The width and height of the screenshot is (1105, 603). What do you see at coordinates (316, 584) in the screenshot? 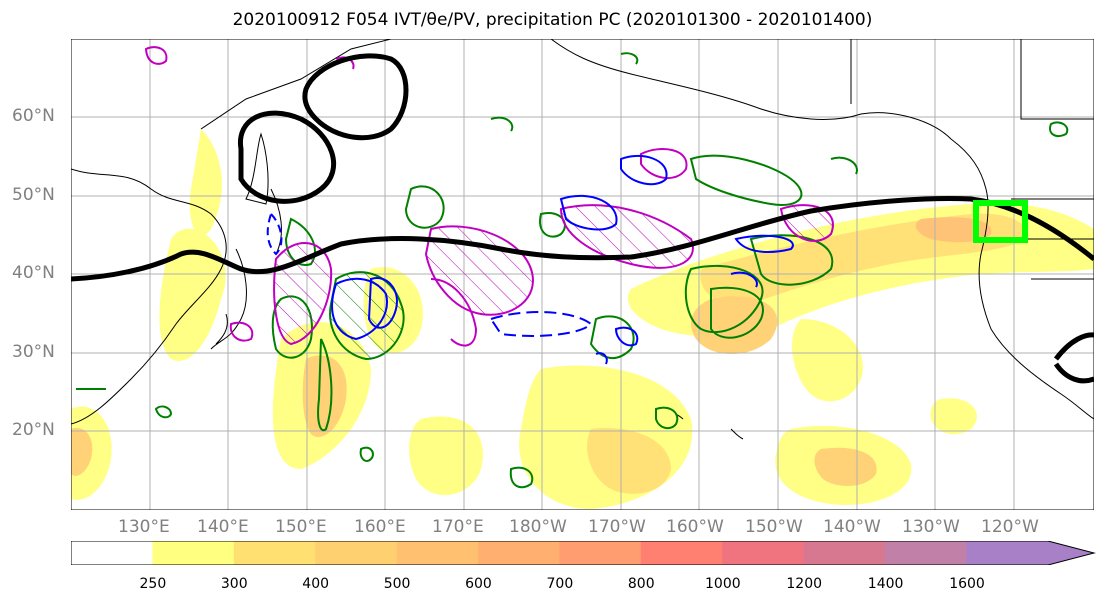
I see `colorbar-tick-label: 400` at bounding box center [316, 584].